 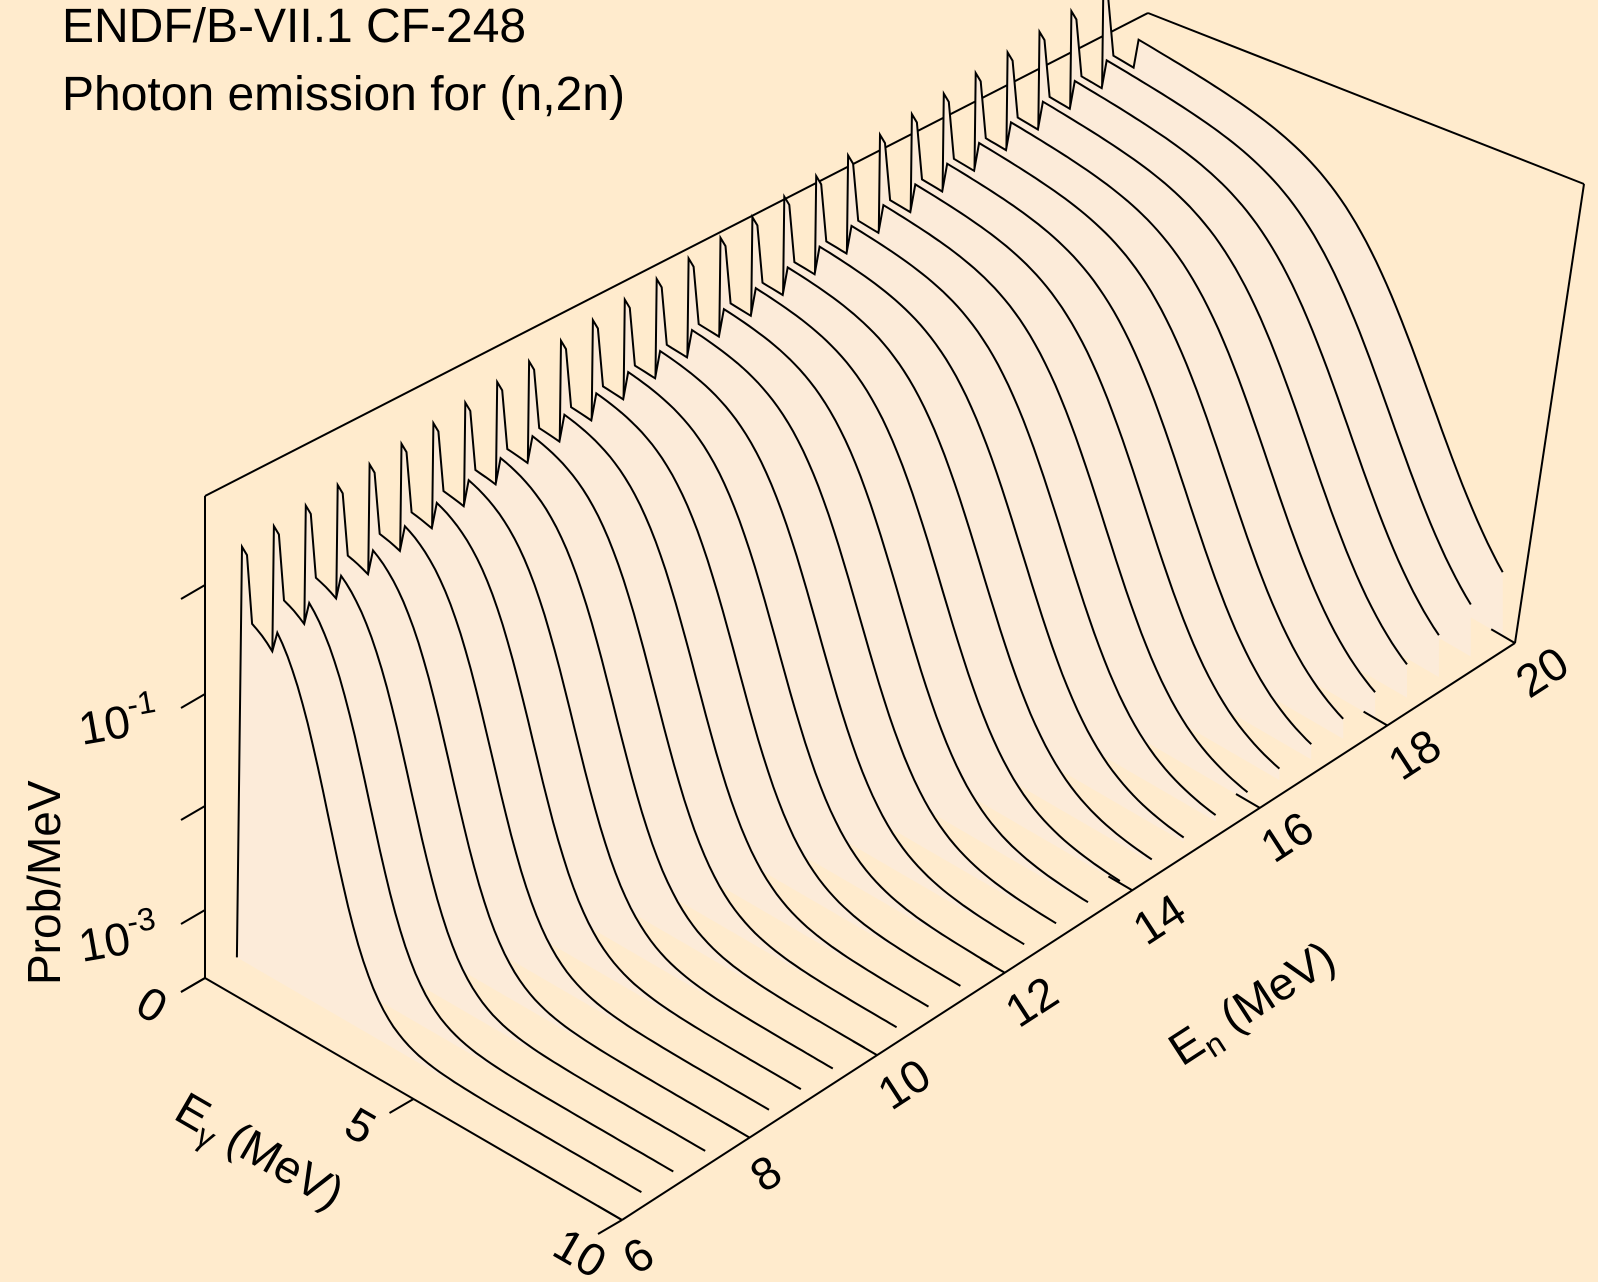 I want to click on probability-tick-label: 10⁻¹, so click(x=117, y=719).